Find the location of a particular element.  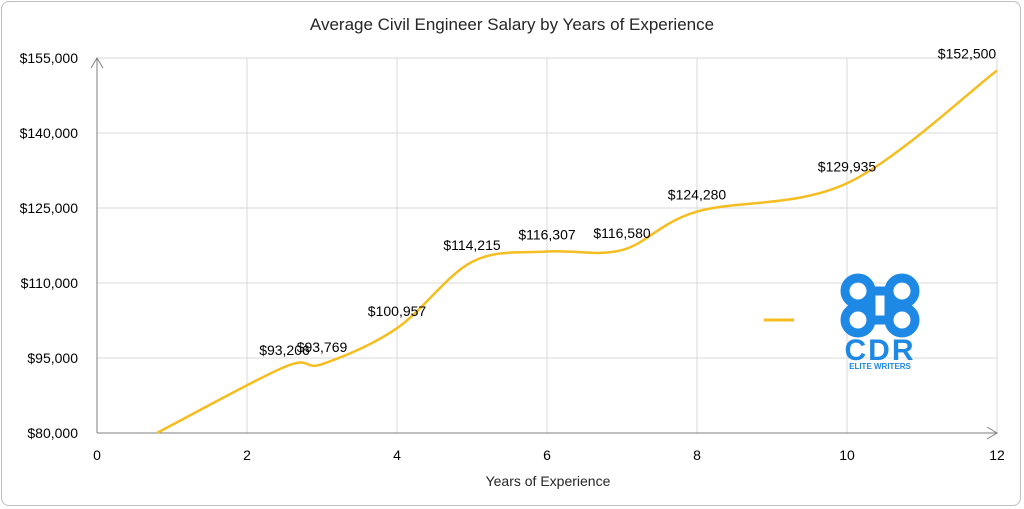

data-label: $116,307 is located at coordinates (547, 234).